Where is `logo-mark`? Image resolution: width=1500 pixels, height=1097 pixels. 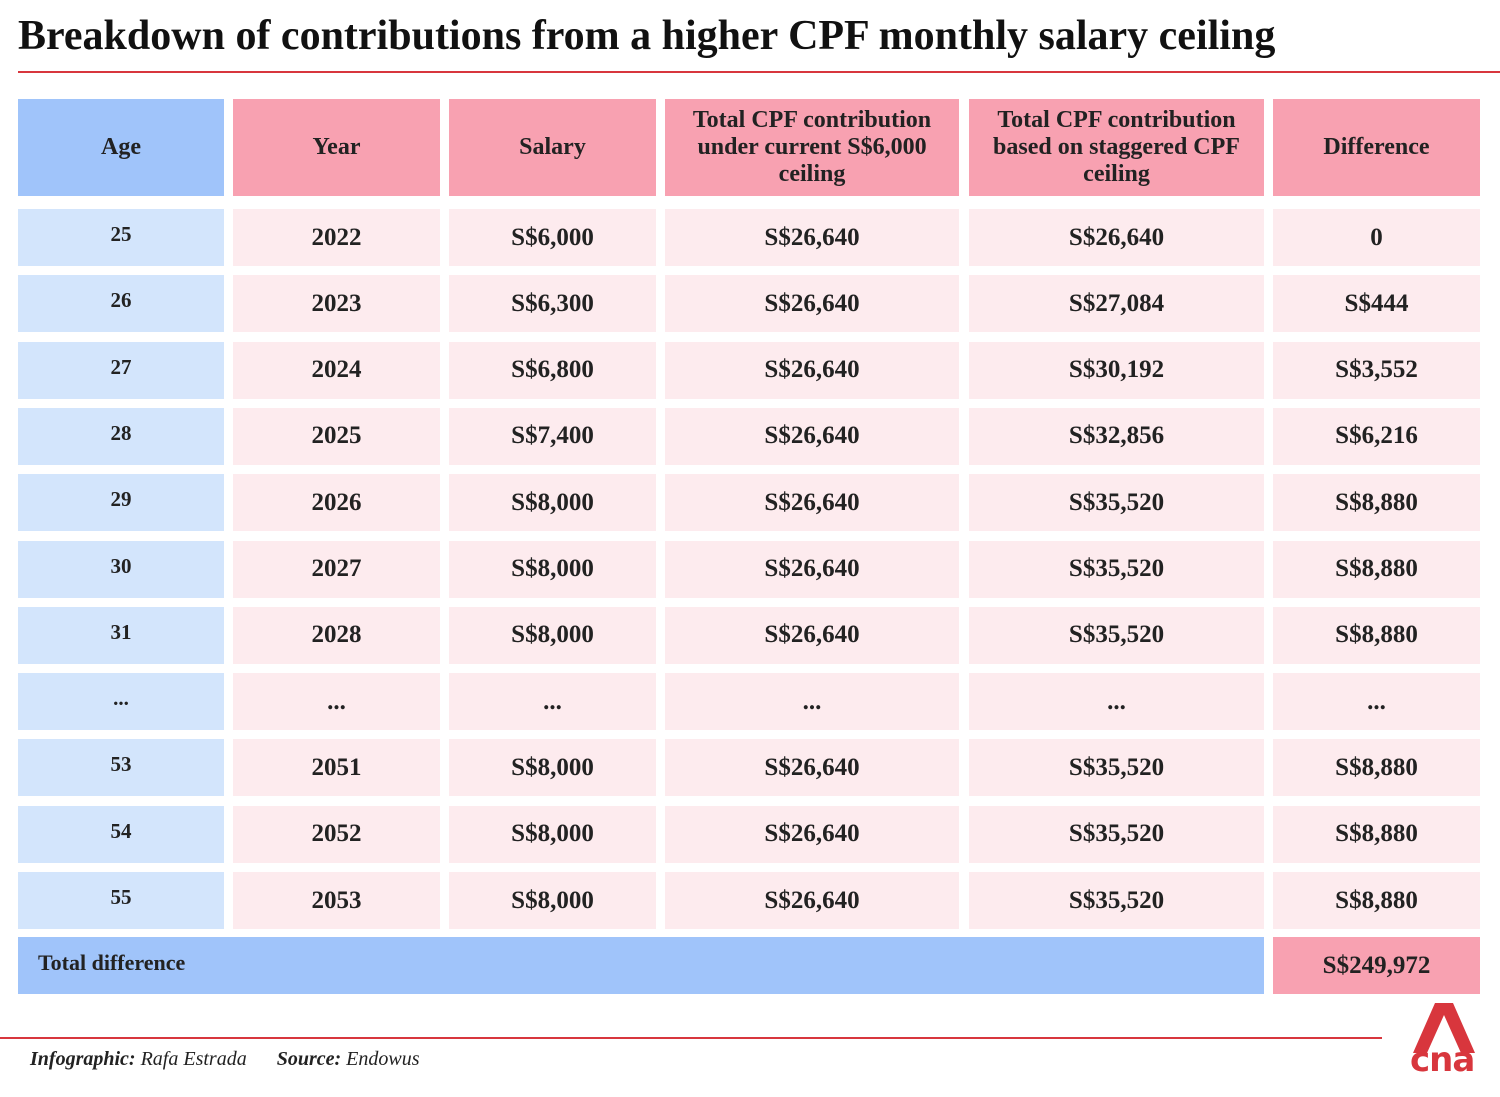
logo-mark is located at coordinates (1444, 1028).